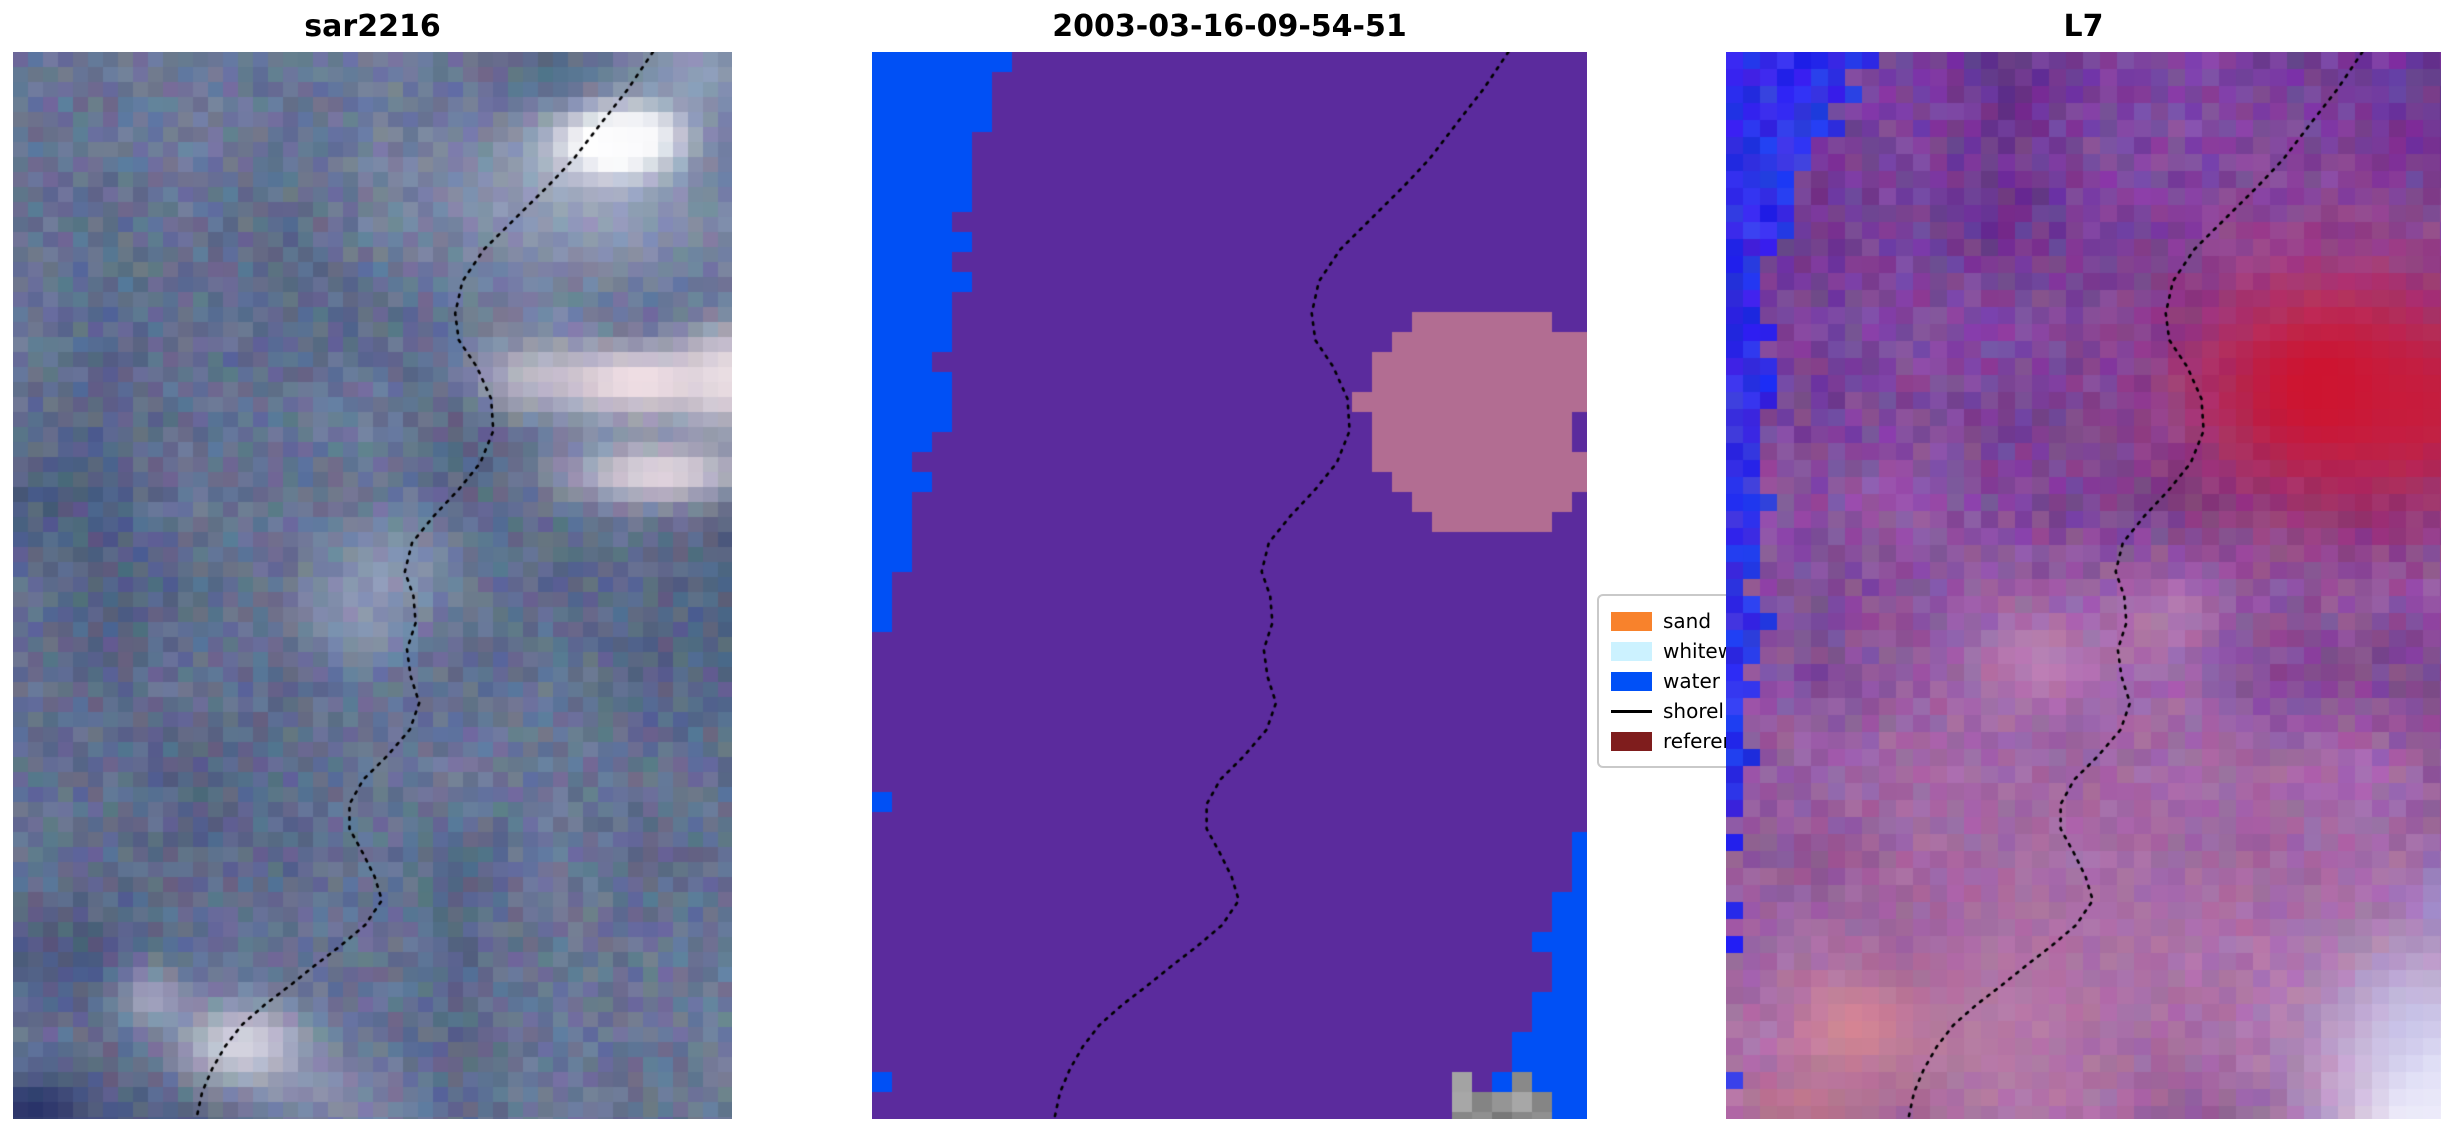  I want to click on legend-item-sand: sand, so click(1709, 621).